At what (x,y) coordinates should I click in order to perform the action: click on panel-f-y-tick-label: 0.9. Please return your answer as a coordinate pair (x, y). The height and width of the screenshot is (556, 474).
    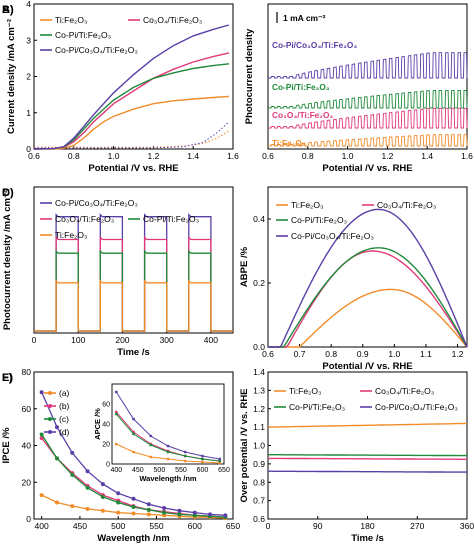
    Looking at the image, I should click on (259, 464).